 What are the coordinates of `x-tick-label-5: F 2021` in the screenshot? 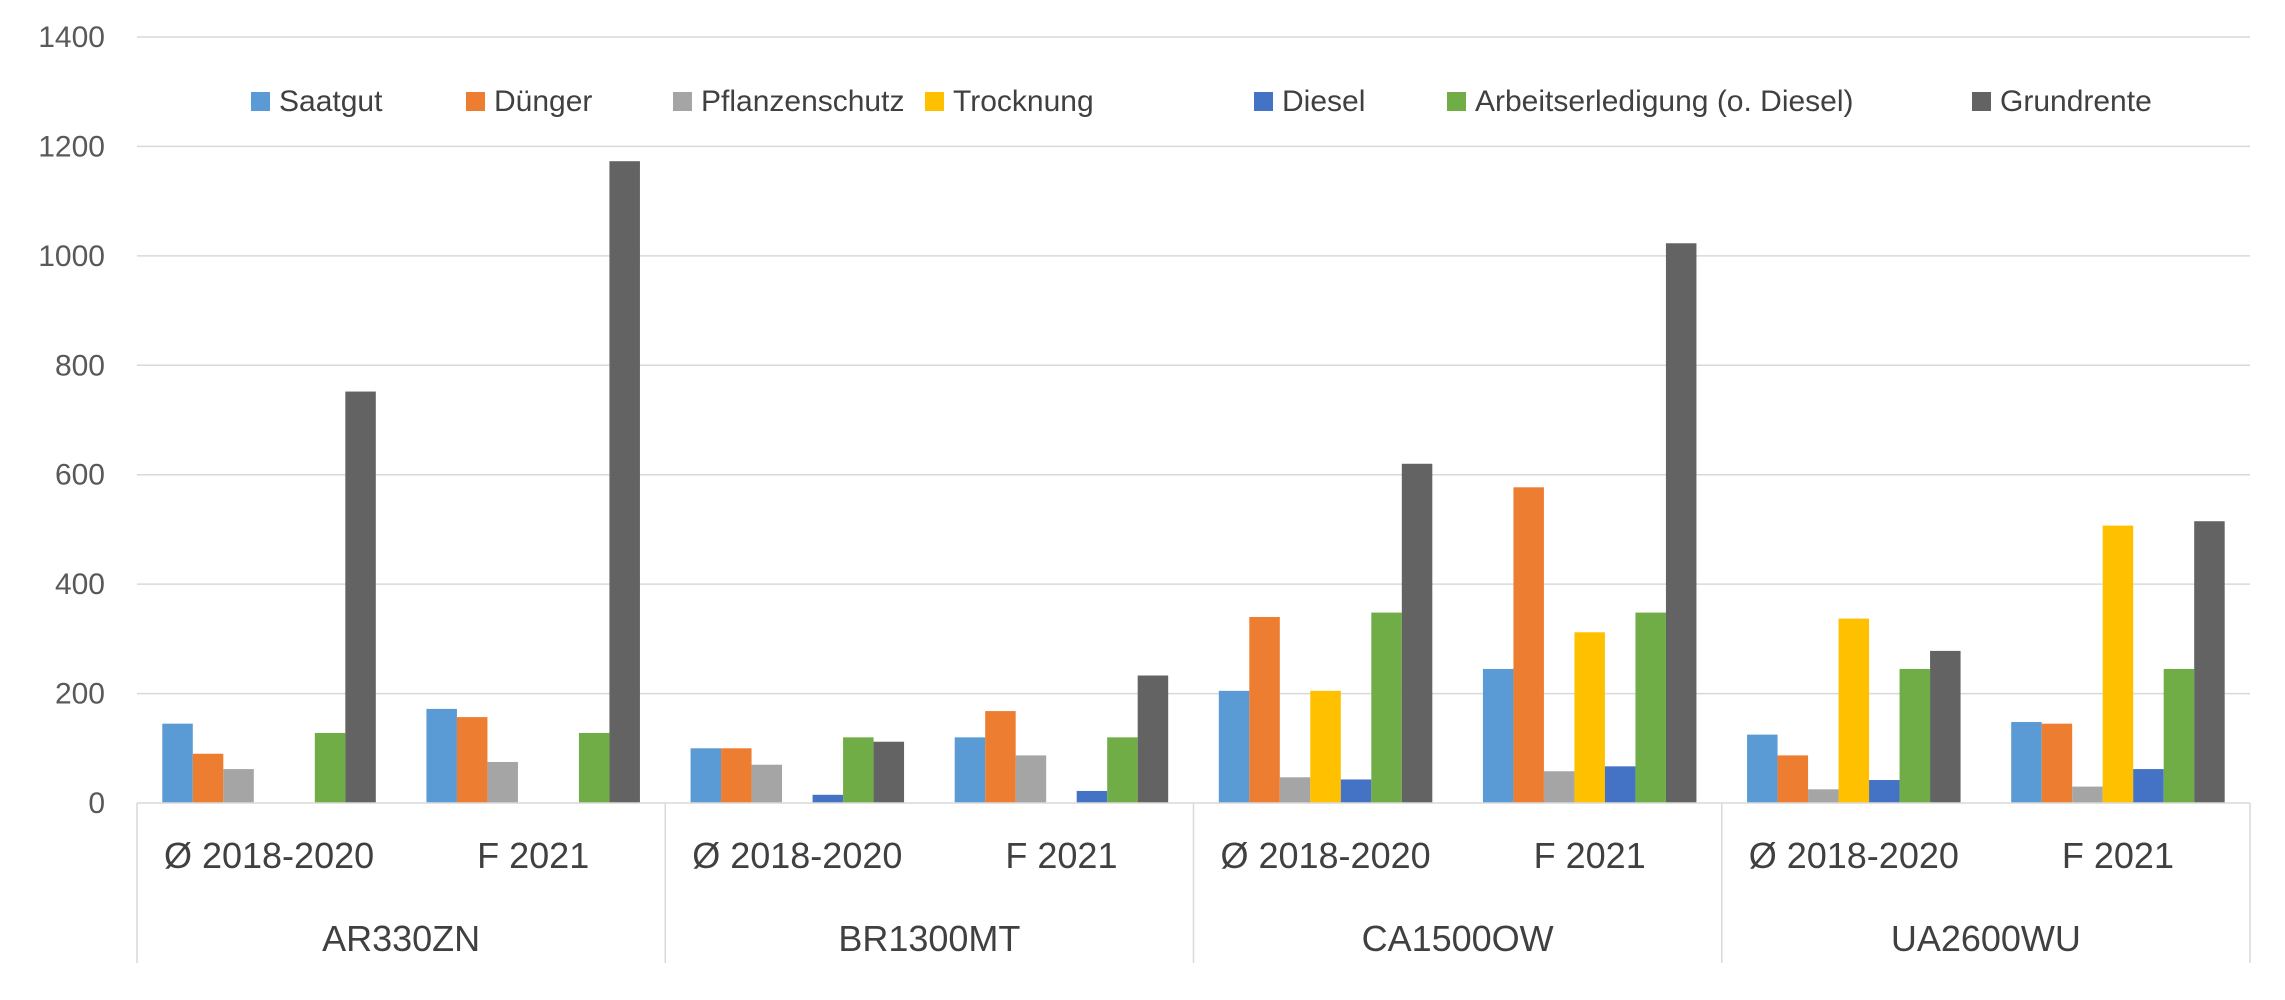 It's located at (1590, 855).